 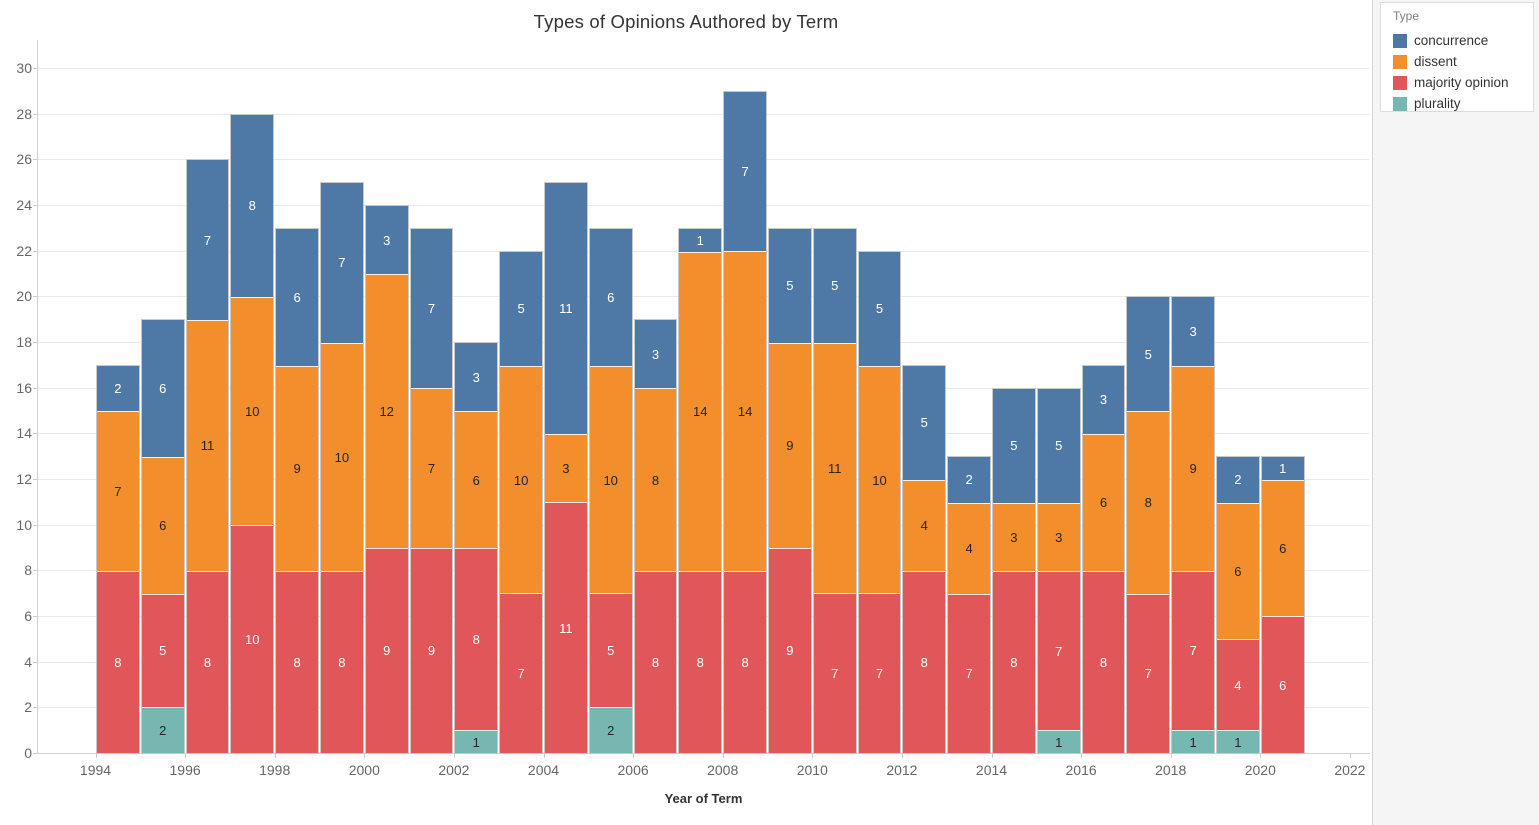 I want to click on bar-2018-segment-dissent: 9, so click(x=1193, y=468).